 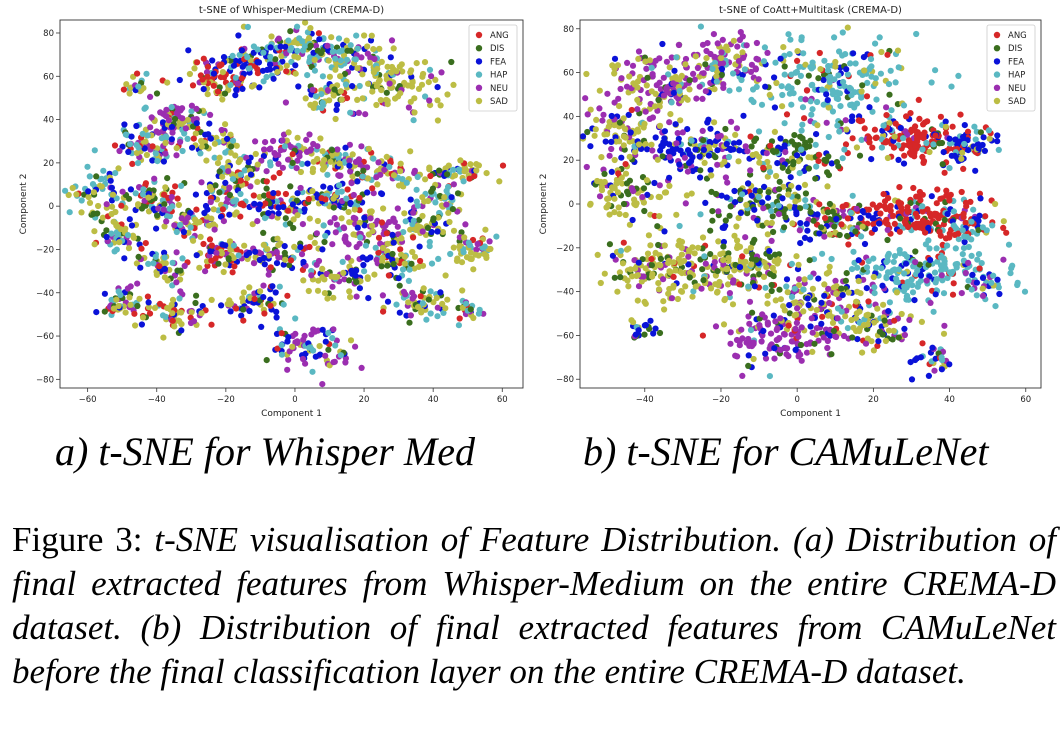 I want to click on legend-label-dis: DIS, so click(x=1015, y=49).